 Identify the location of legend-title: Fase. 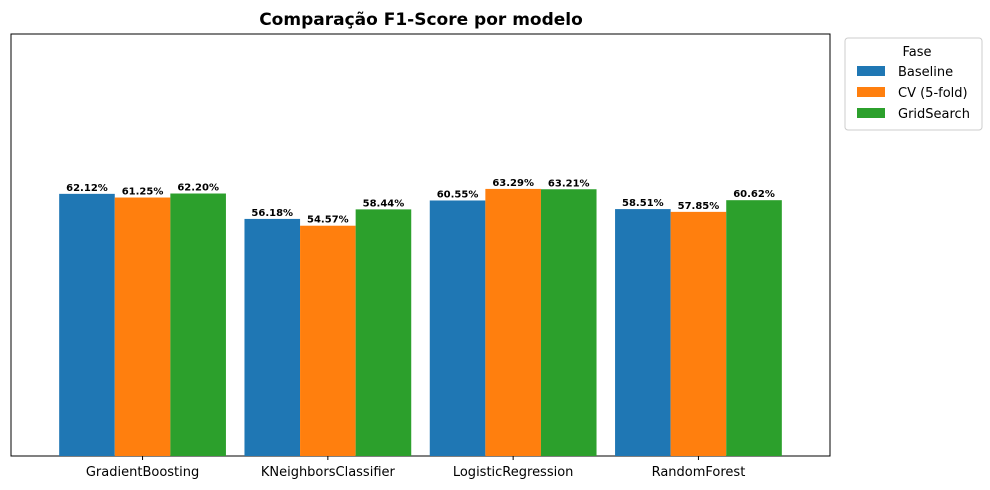
(916, 52).